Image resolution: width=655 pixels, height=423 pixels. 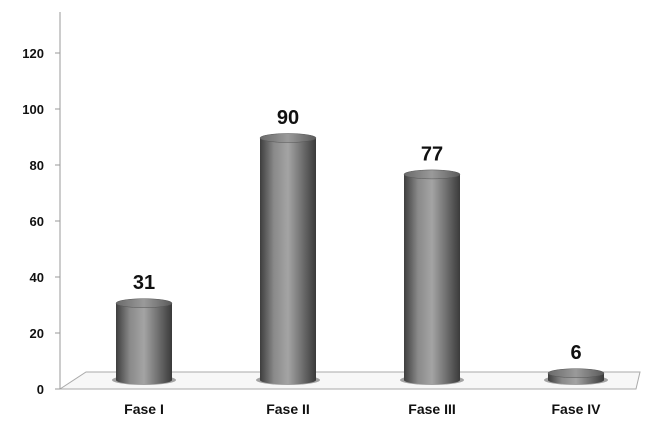 What do you see at coordinates (40, 389) in the screenshot?
I see `y-tick-label: 0` at bounding box center [40, 389].